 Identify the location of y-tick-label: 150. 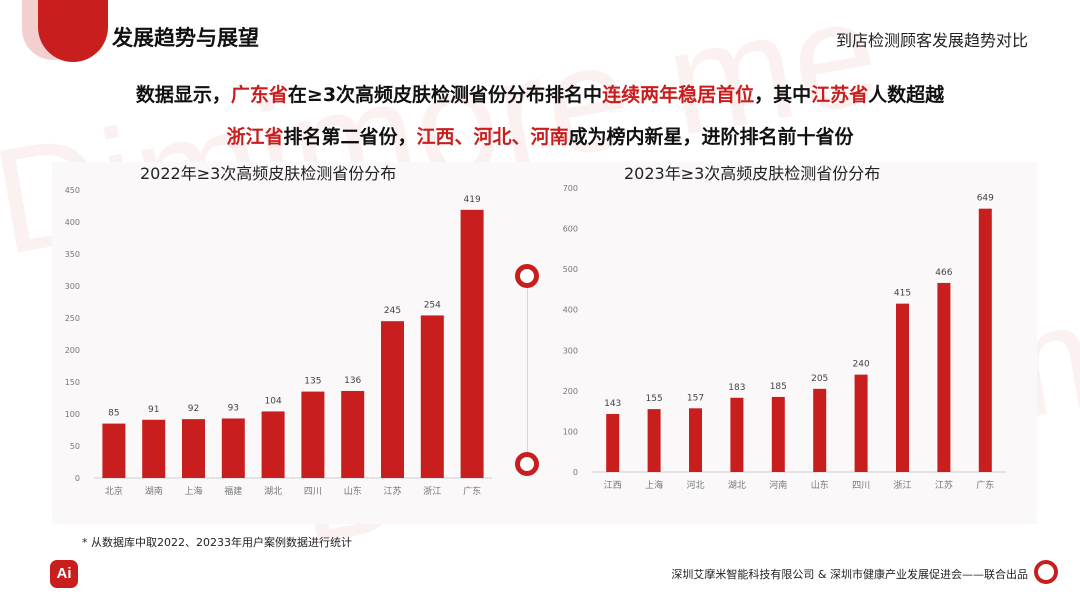
(72, 382).